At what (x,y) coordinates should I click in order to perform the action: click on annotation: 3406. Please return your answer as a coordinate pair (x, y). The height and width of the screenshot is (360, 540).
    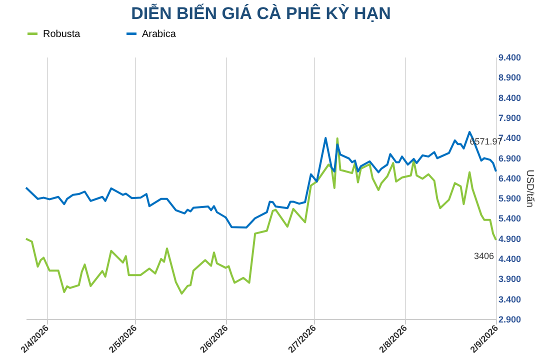
    Looking at the image, I should click on (484, 255).